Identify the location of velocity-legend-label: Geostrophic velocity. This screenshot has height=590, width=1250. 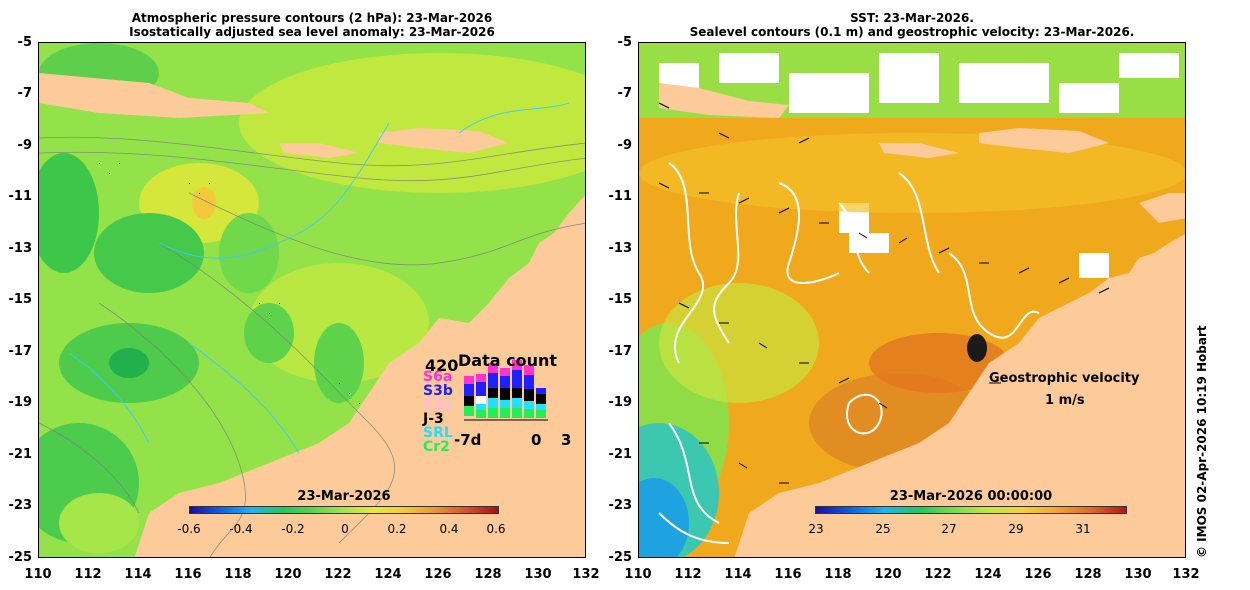
(1064, 378).